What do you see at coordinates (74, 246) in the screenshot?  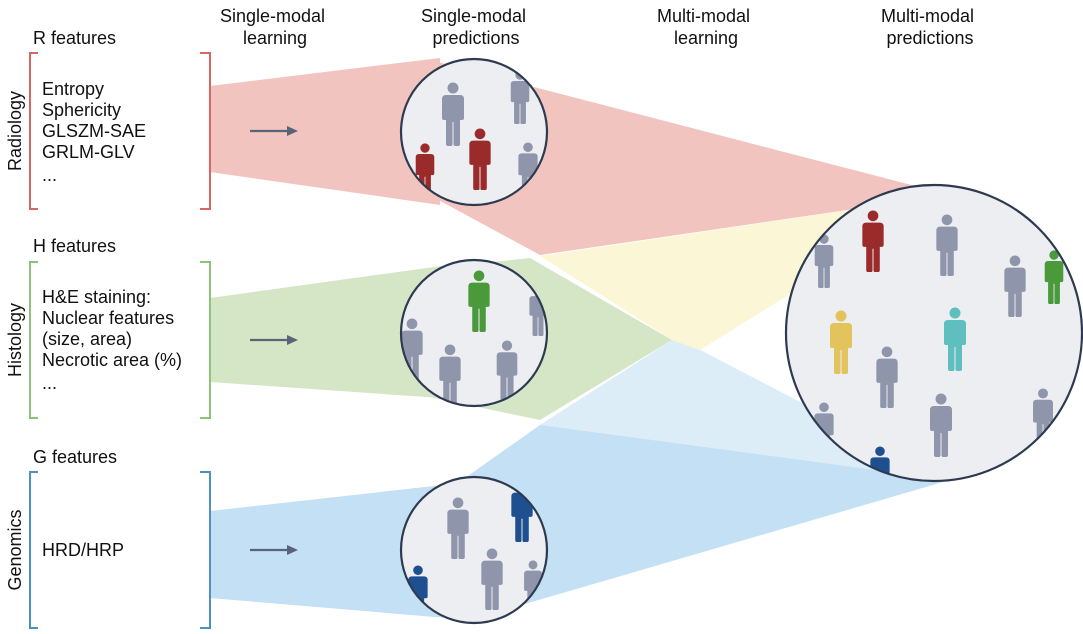 I see `features-title-histology: H features` at bounding box center [74, 246].